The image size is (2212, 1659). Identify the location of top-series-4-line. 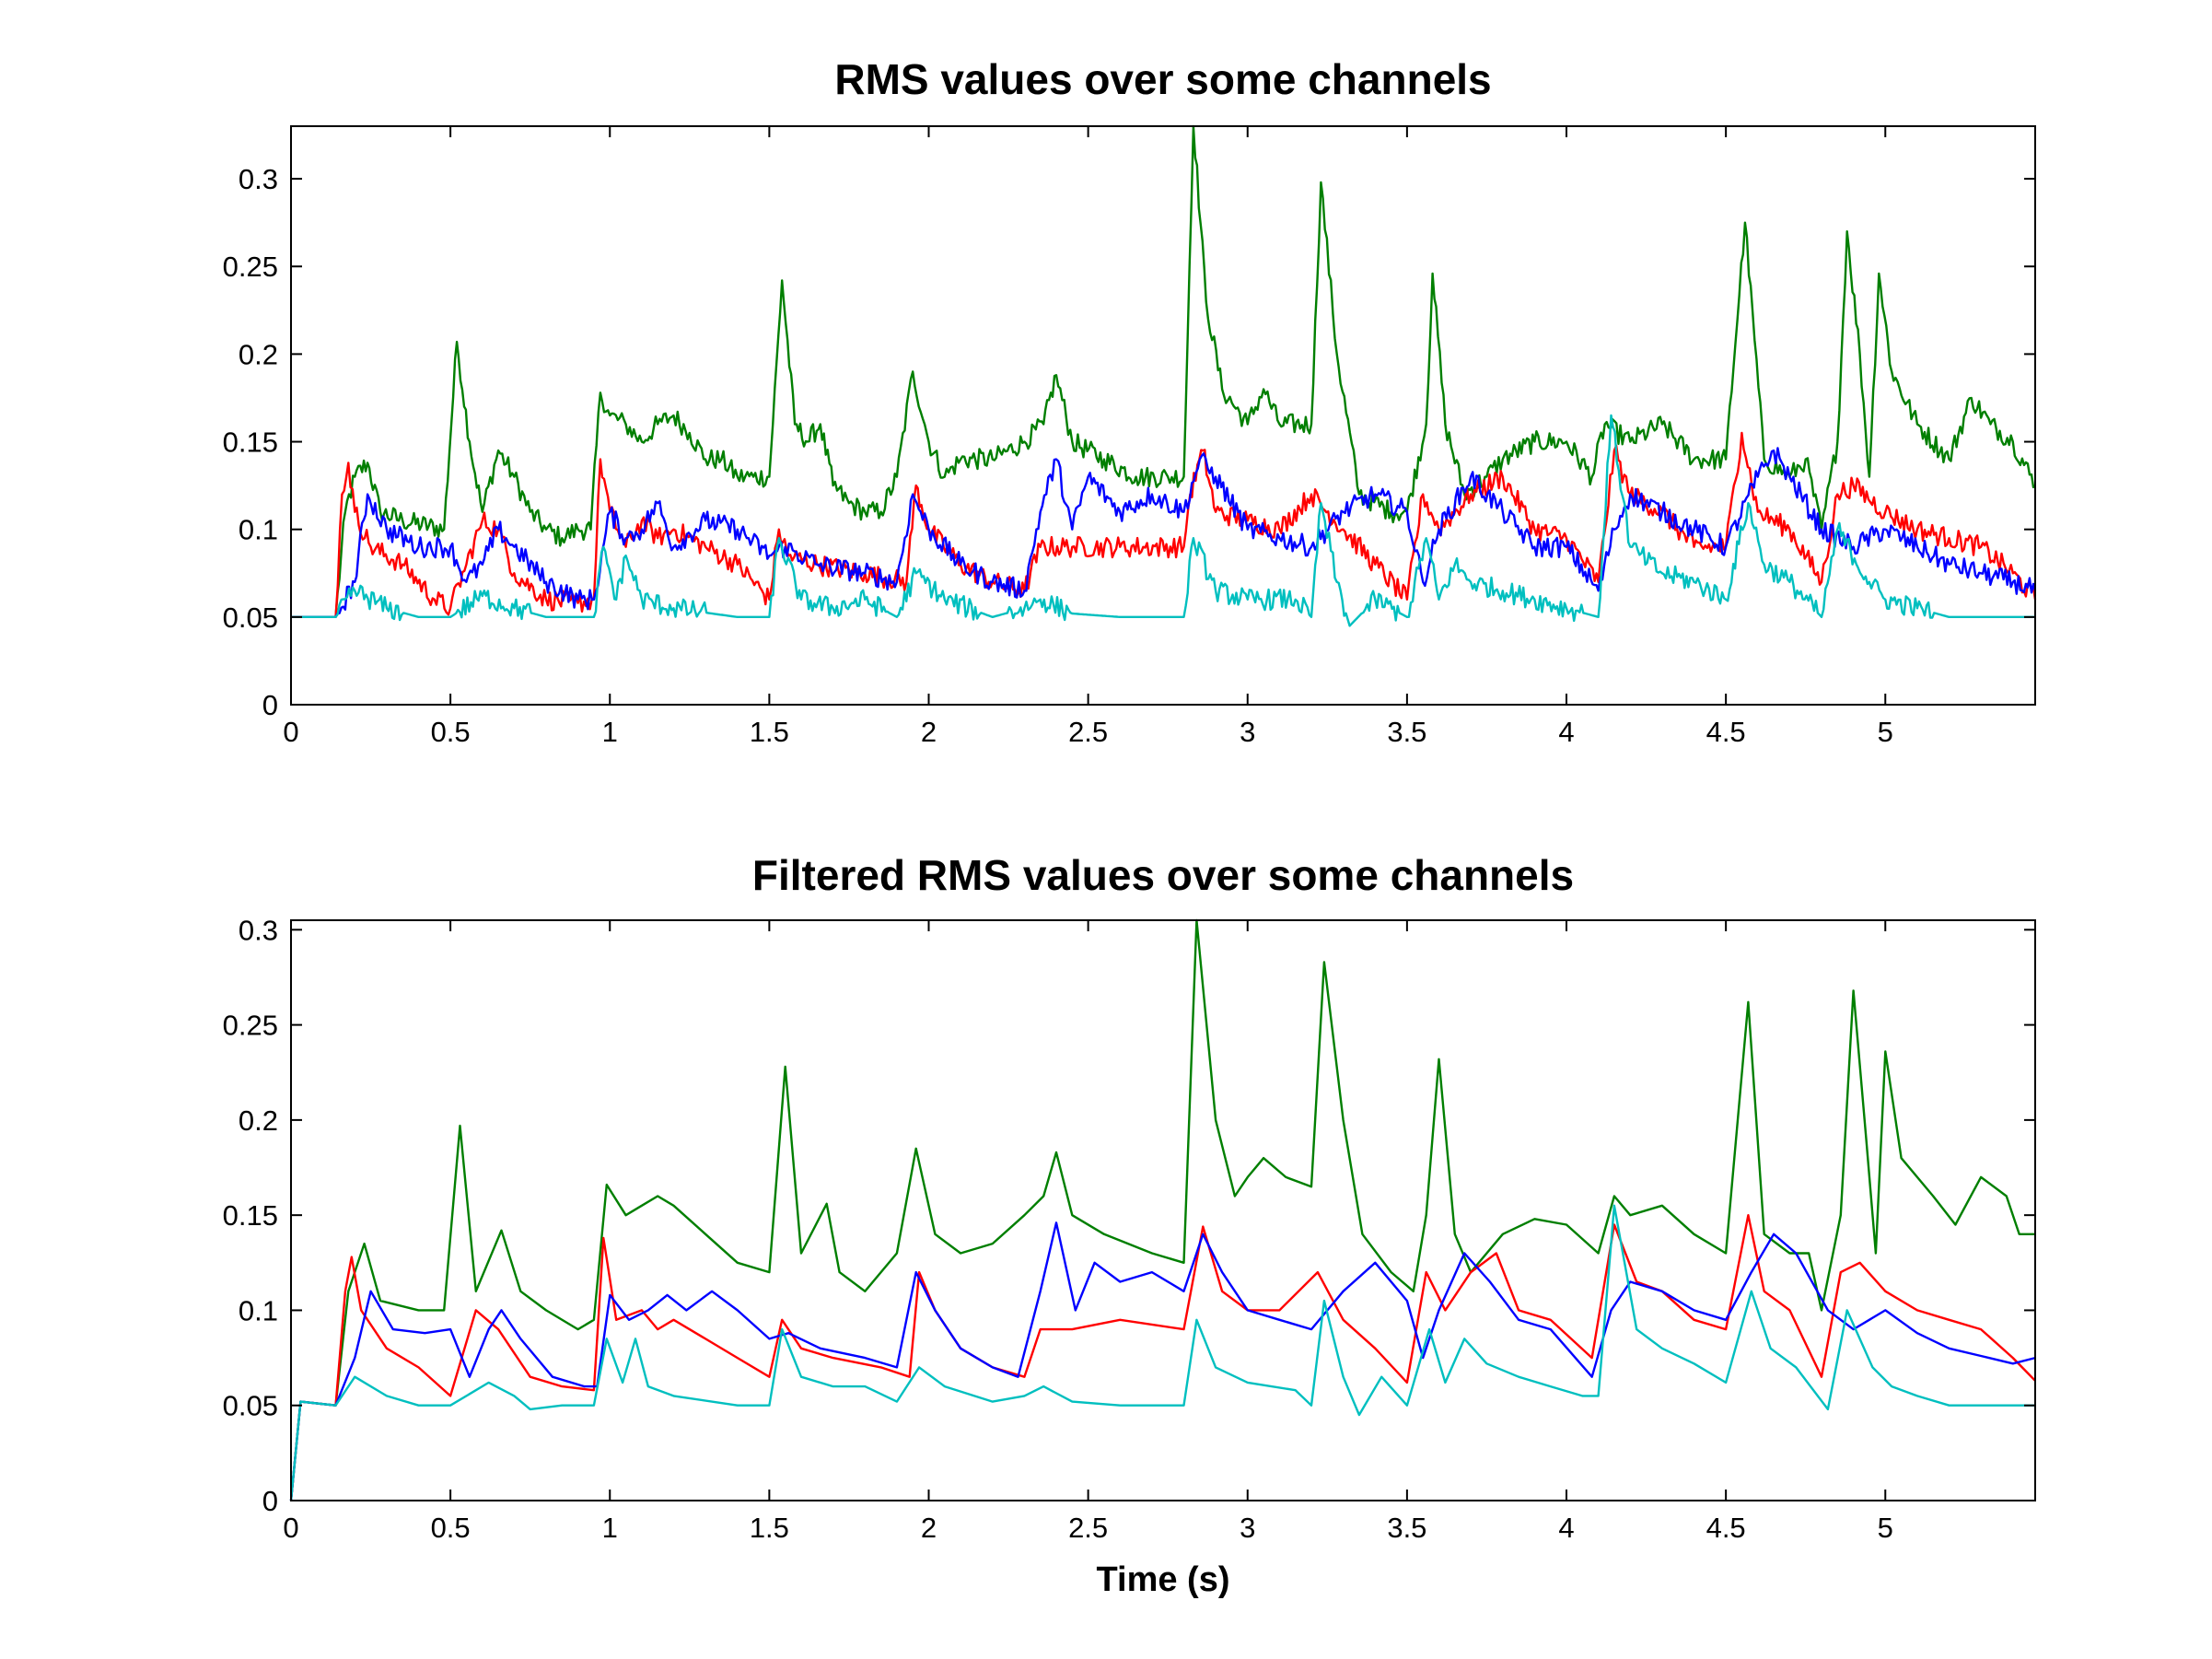
(1163, 520).